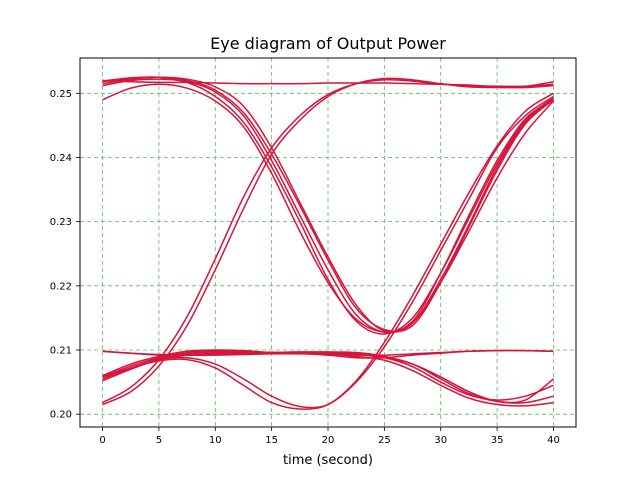 Image resolution: width=640 pixels, height=480 pixels. What do you see at coordinates (159, 440) in the screenshot?
I see `x-tick-label: 5` at bounding box center [159, 440].